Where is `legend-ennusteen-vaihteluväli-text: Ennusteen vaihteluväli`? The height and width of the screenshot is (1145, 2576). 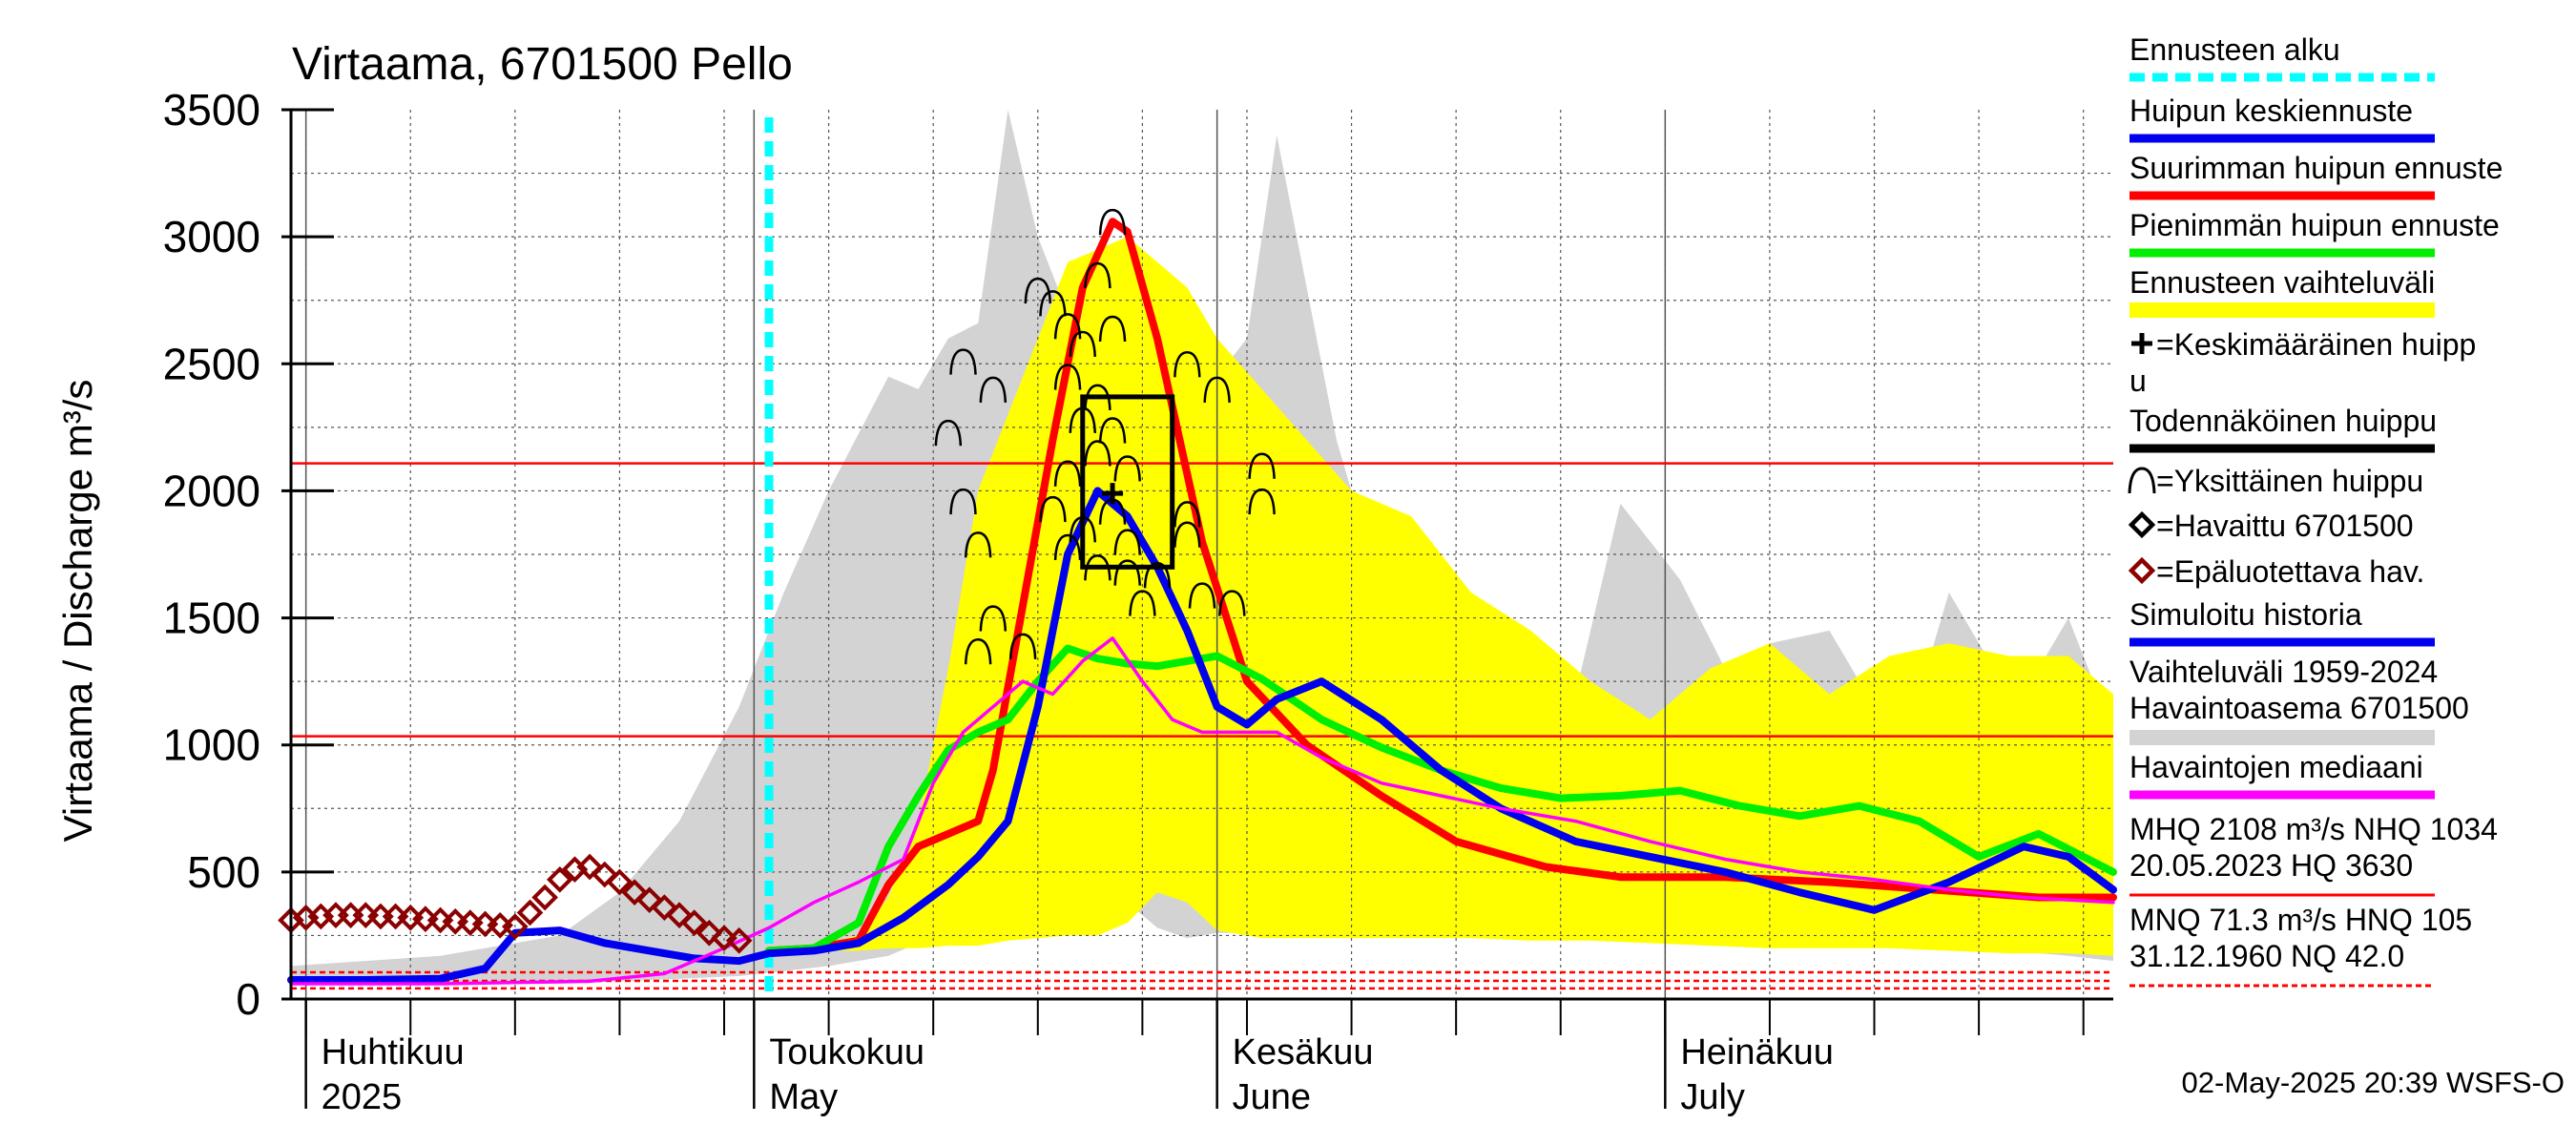
legend-ennusteen-vaihteluväli-text: Ennusteen vaihteluväli is located at coordinates (2282, 283).